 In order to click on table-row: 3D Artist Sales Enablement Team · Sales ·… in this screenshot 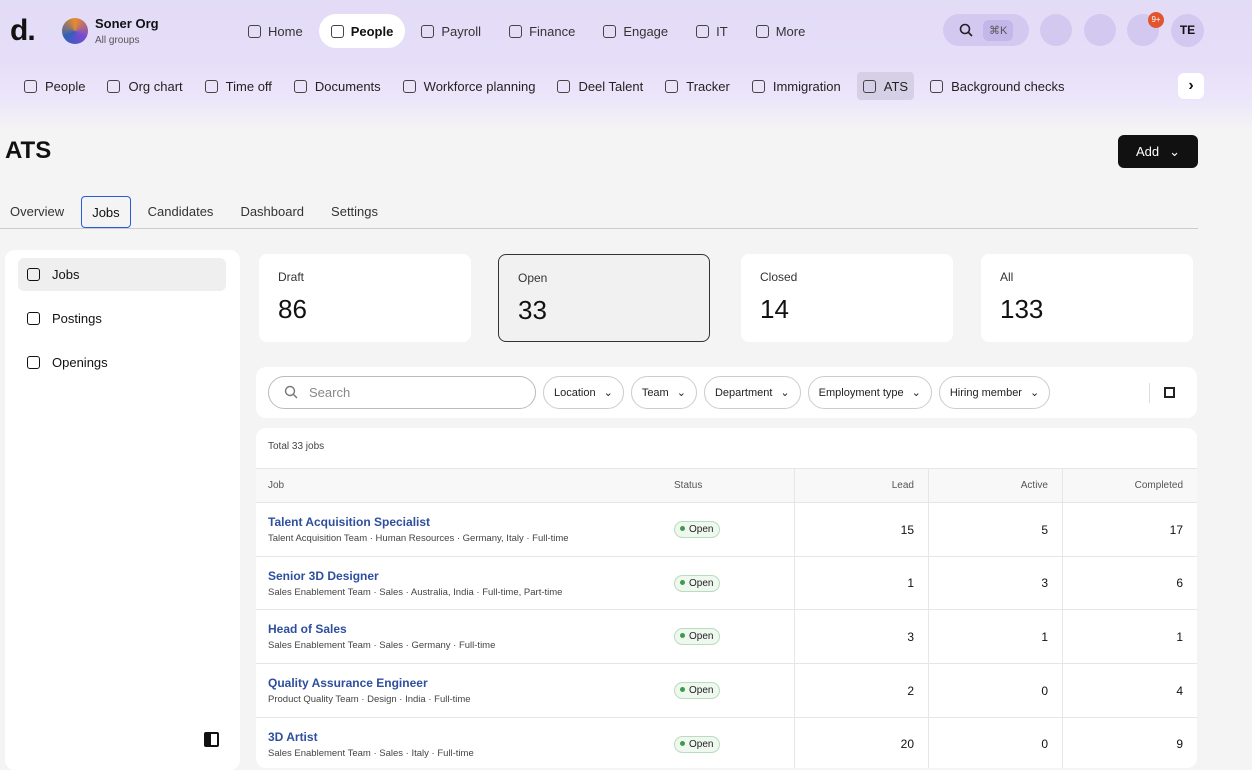, I will do `click(726, 742)`.